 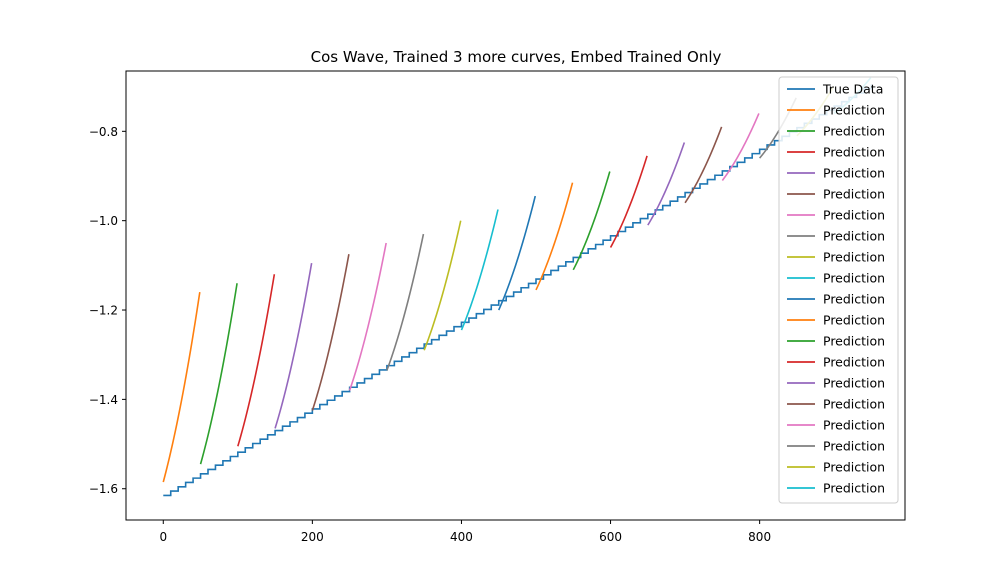 I want to click on y-axis: −1.6 −1.4 −1.2 −1.0 −0.8, so click(x=107, y=310).